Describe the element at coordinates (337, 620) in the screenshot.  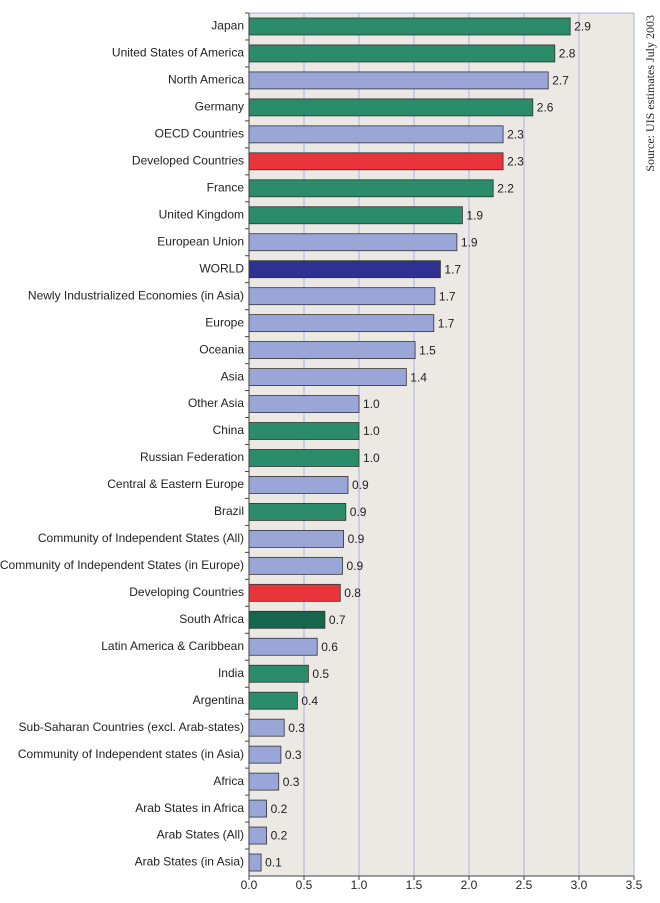
I see `value-label: 0.7` at that location.